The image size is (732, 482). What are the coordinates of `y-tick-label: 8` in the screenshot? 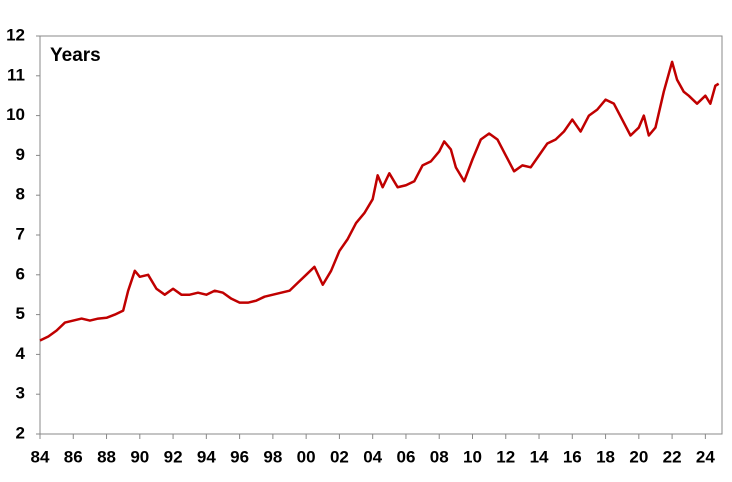 It's located at (20, 194).